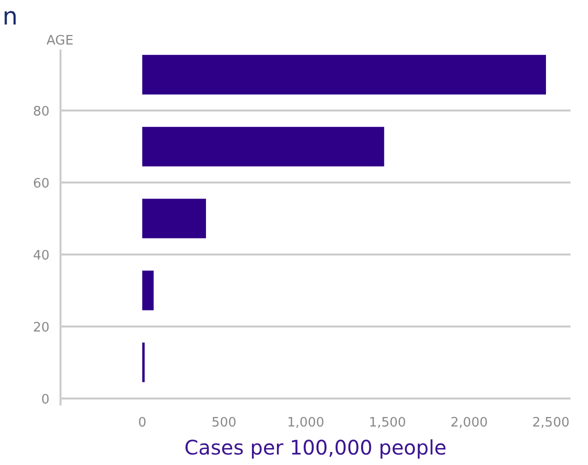 The height and width of the screenshot is (465, 588). Describe the element at coordinates (41, 328) in the screenshot. I see `y-tick-label: 20` at that location.